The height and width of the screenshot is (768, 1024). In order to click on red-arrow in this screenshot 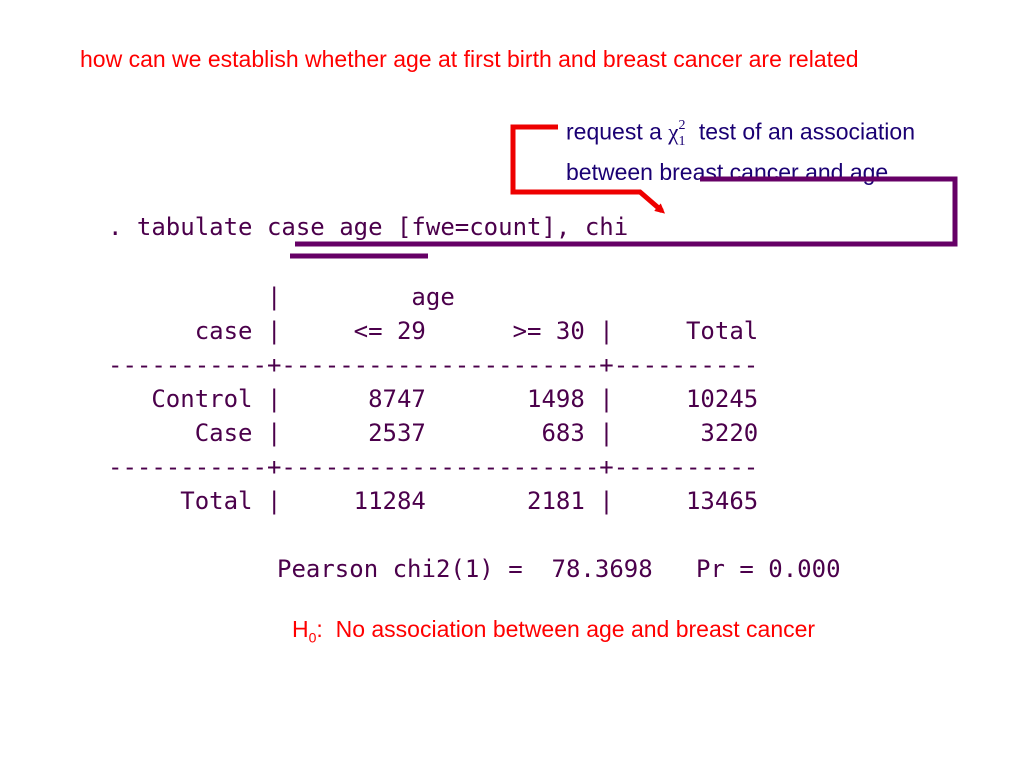, I will do `click(588, 169)`.